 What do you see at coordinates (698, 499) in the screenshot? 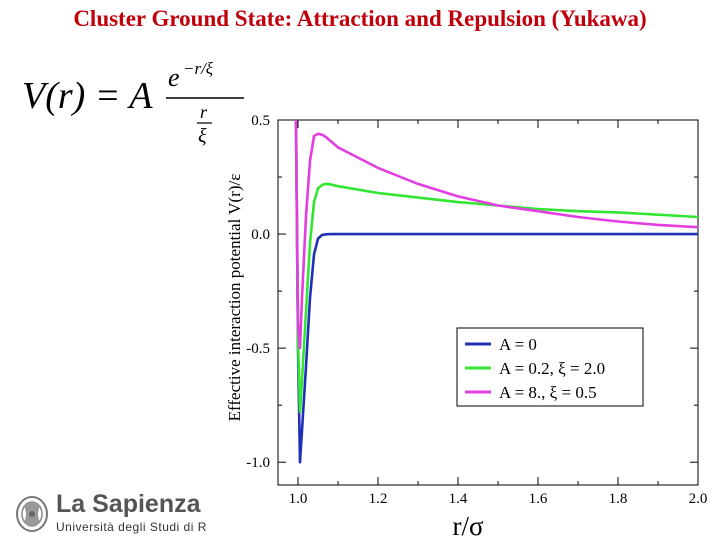
I see `x-tick-label: 2.0` at bounding box center [698, 499].